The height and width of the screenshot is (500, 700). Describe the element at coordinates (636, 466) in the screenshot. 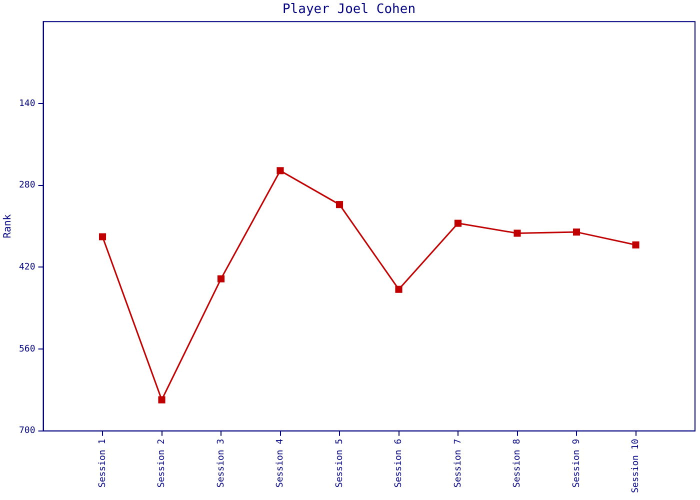

I see `x-tick-label: Session 10` at that location.